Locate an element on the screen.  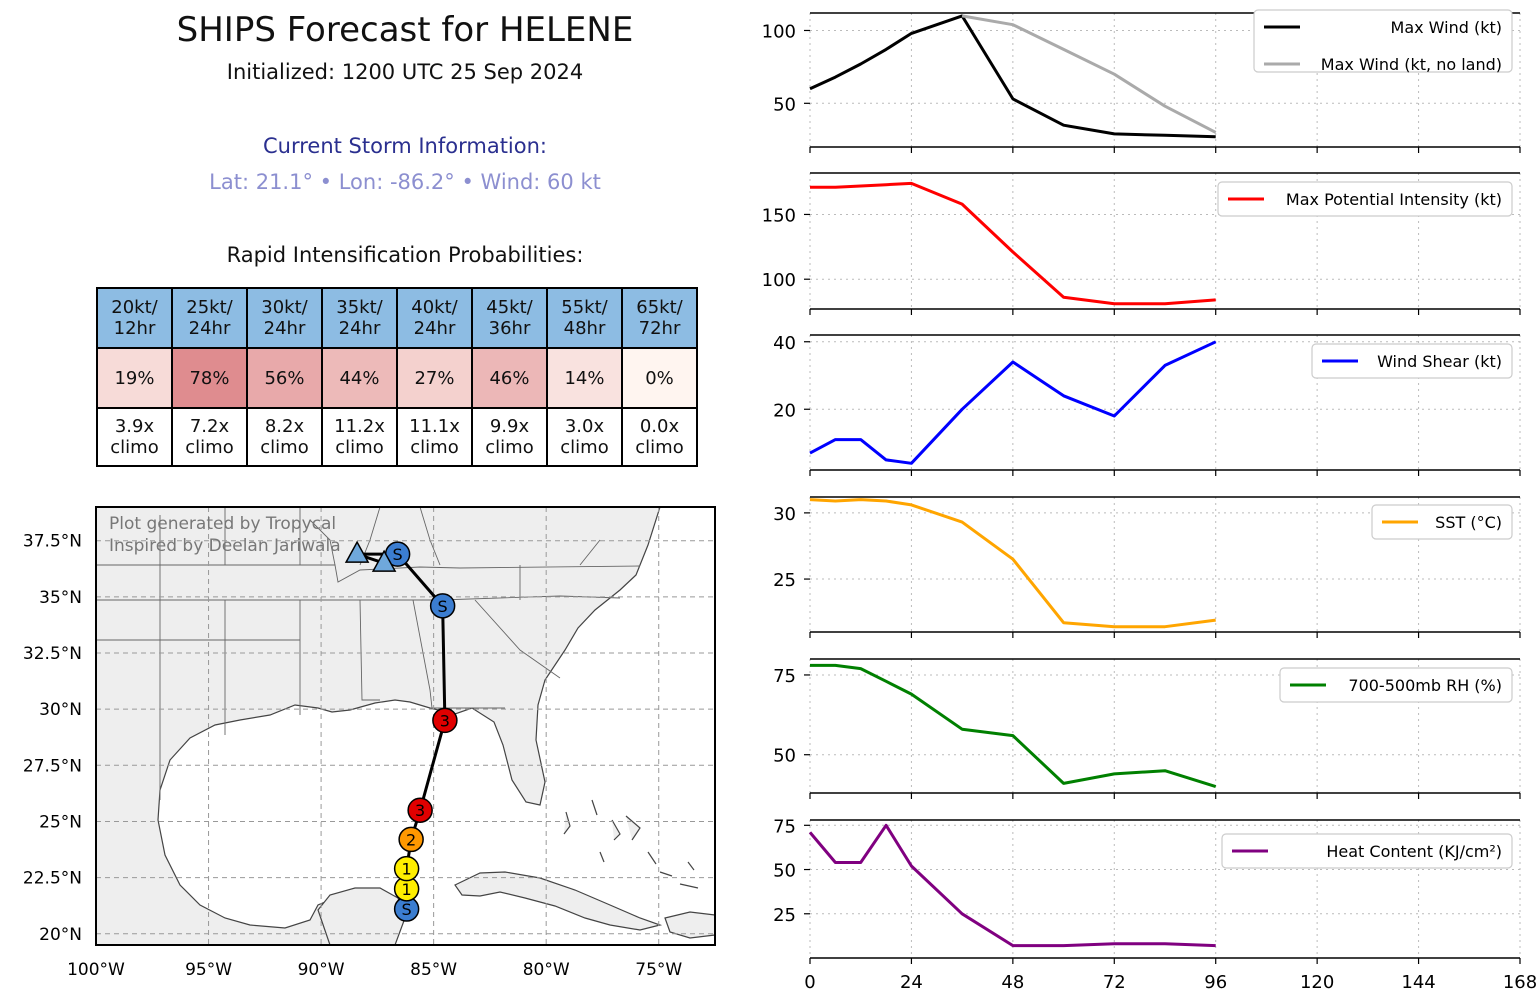
map-lon-label: 85°W is located at coordinates (433, 970).